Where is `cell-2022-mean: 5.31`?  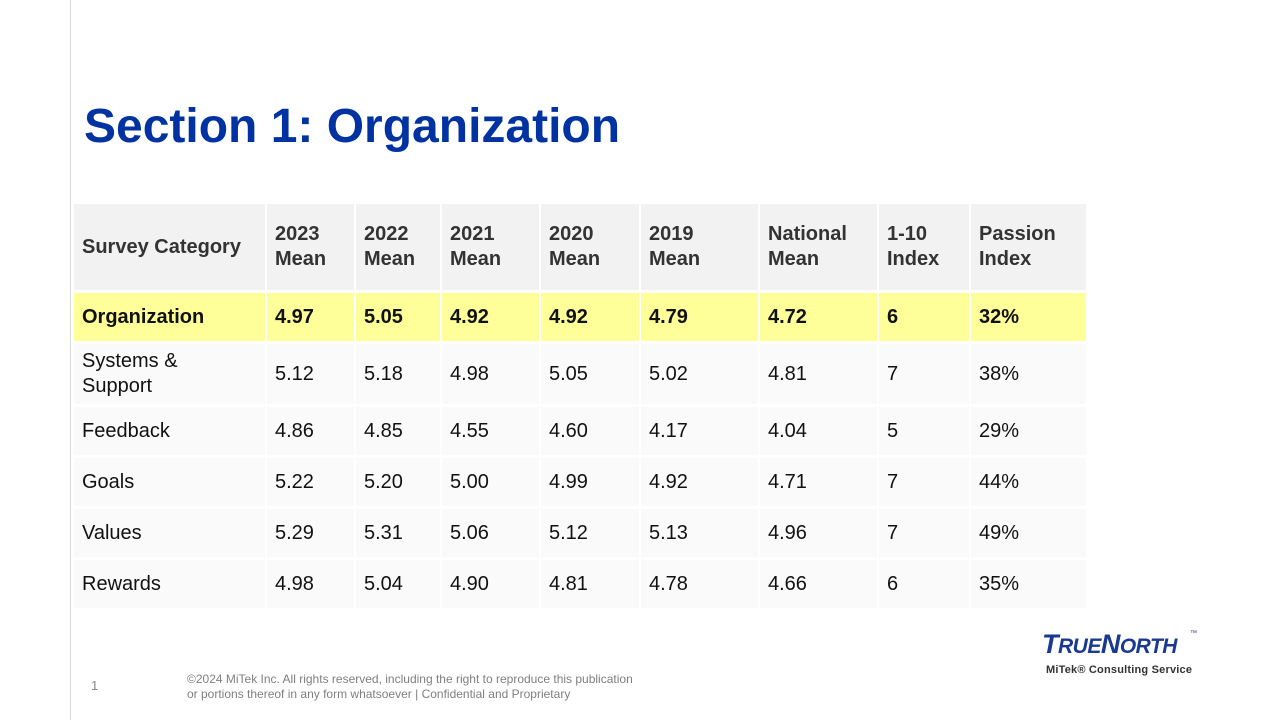 cell-2022-mean: 5.31 is located at coordinates (398, 533).